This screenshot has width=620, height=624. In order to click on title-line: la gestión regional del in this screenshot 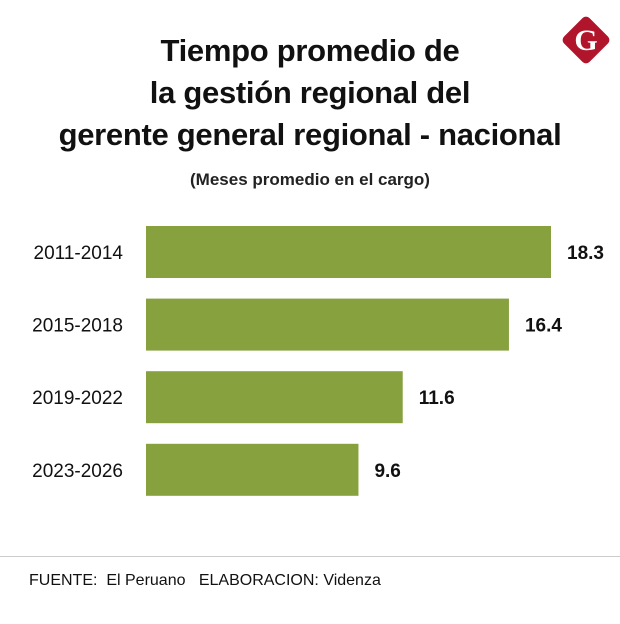, I will do `click(310, 92)`.